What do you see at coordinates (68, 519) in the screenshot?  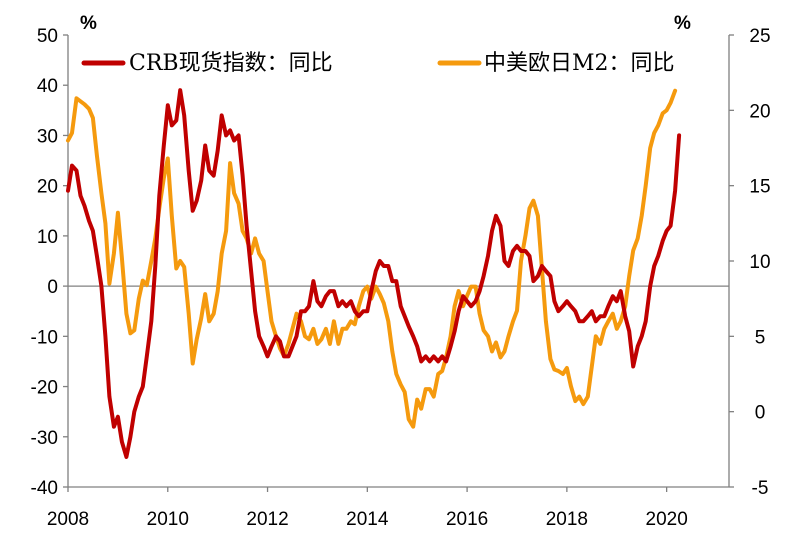 I see `x-tick-label: 2008` at bounding box center [68, 519].